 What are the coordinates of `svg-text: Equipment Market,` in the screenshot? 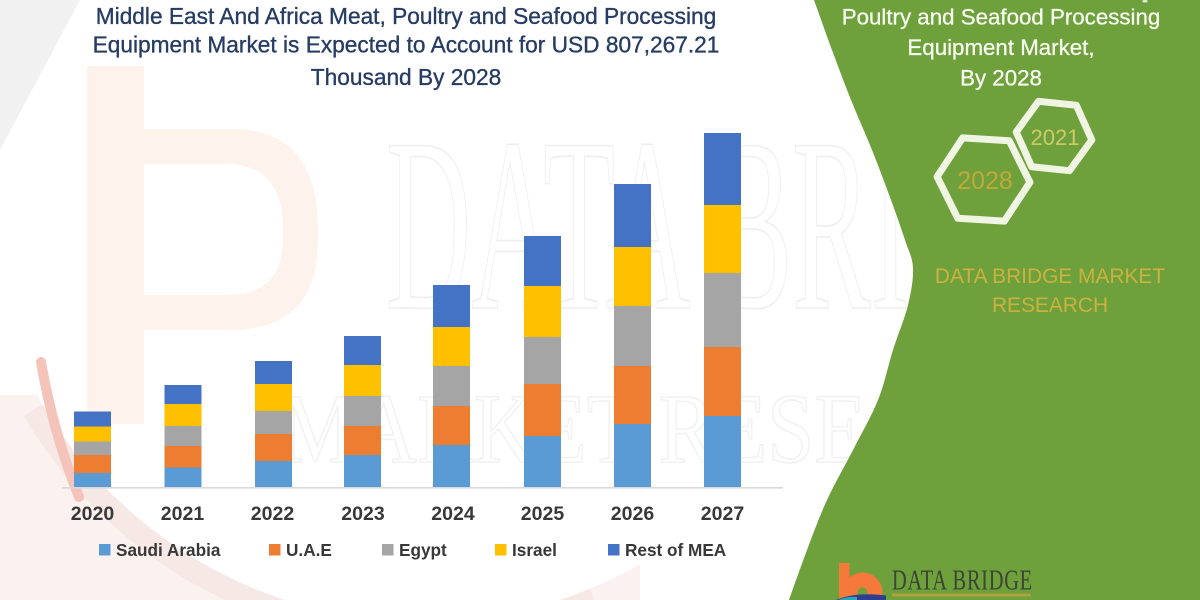 It's located at (1000, 47).